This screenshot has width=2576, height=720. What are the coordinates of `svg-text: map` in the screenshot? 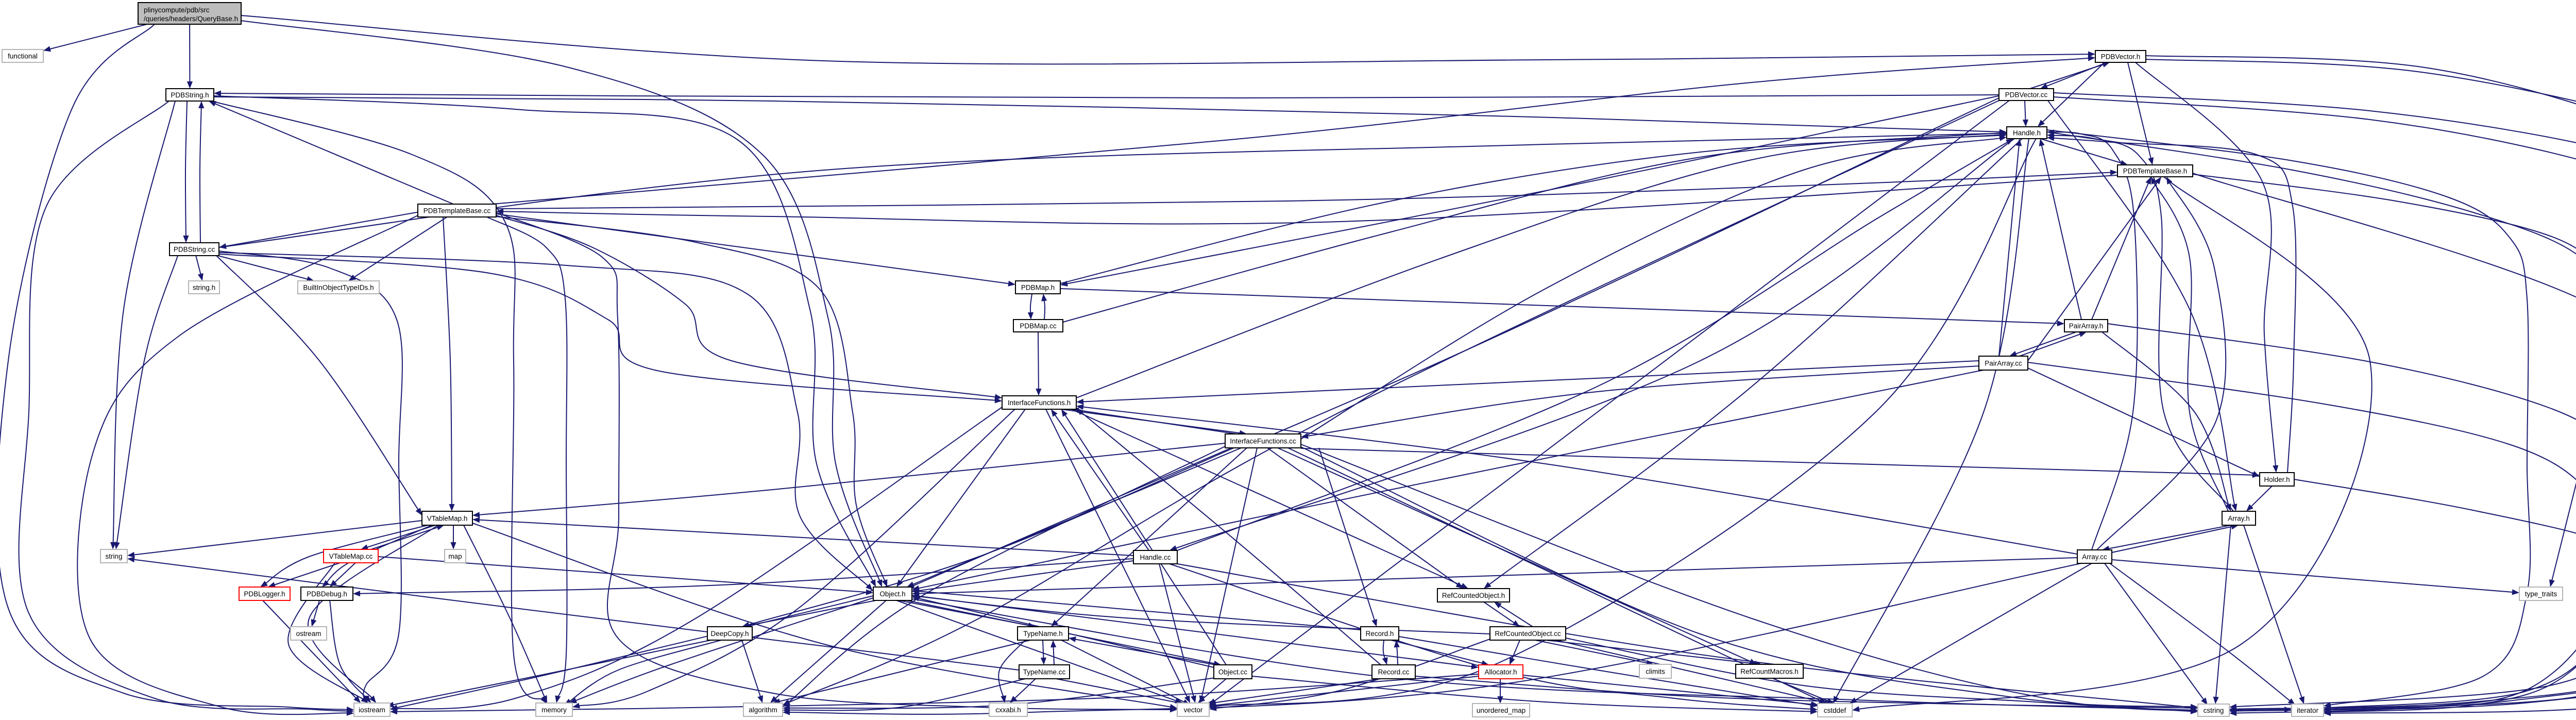 It's located at (455, 556).